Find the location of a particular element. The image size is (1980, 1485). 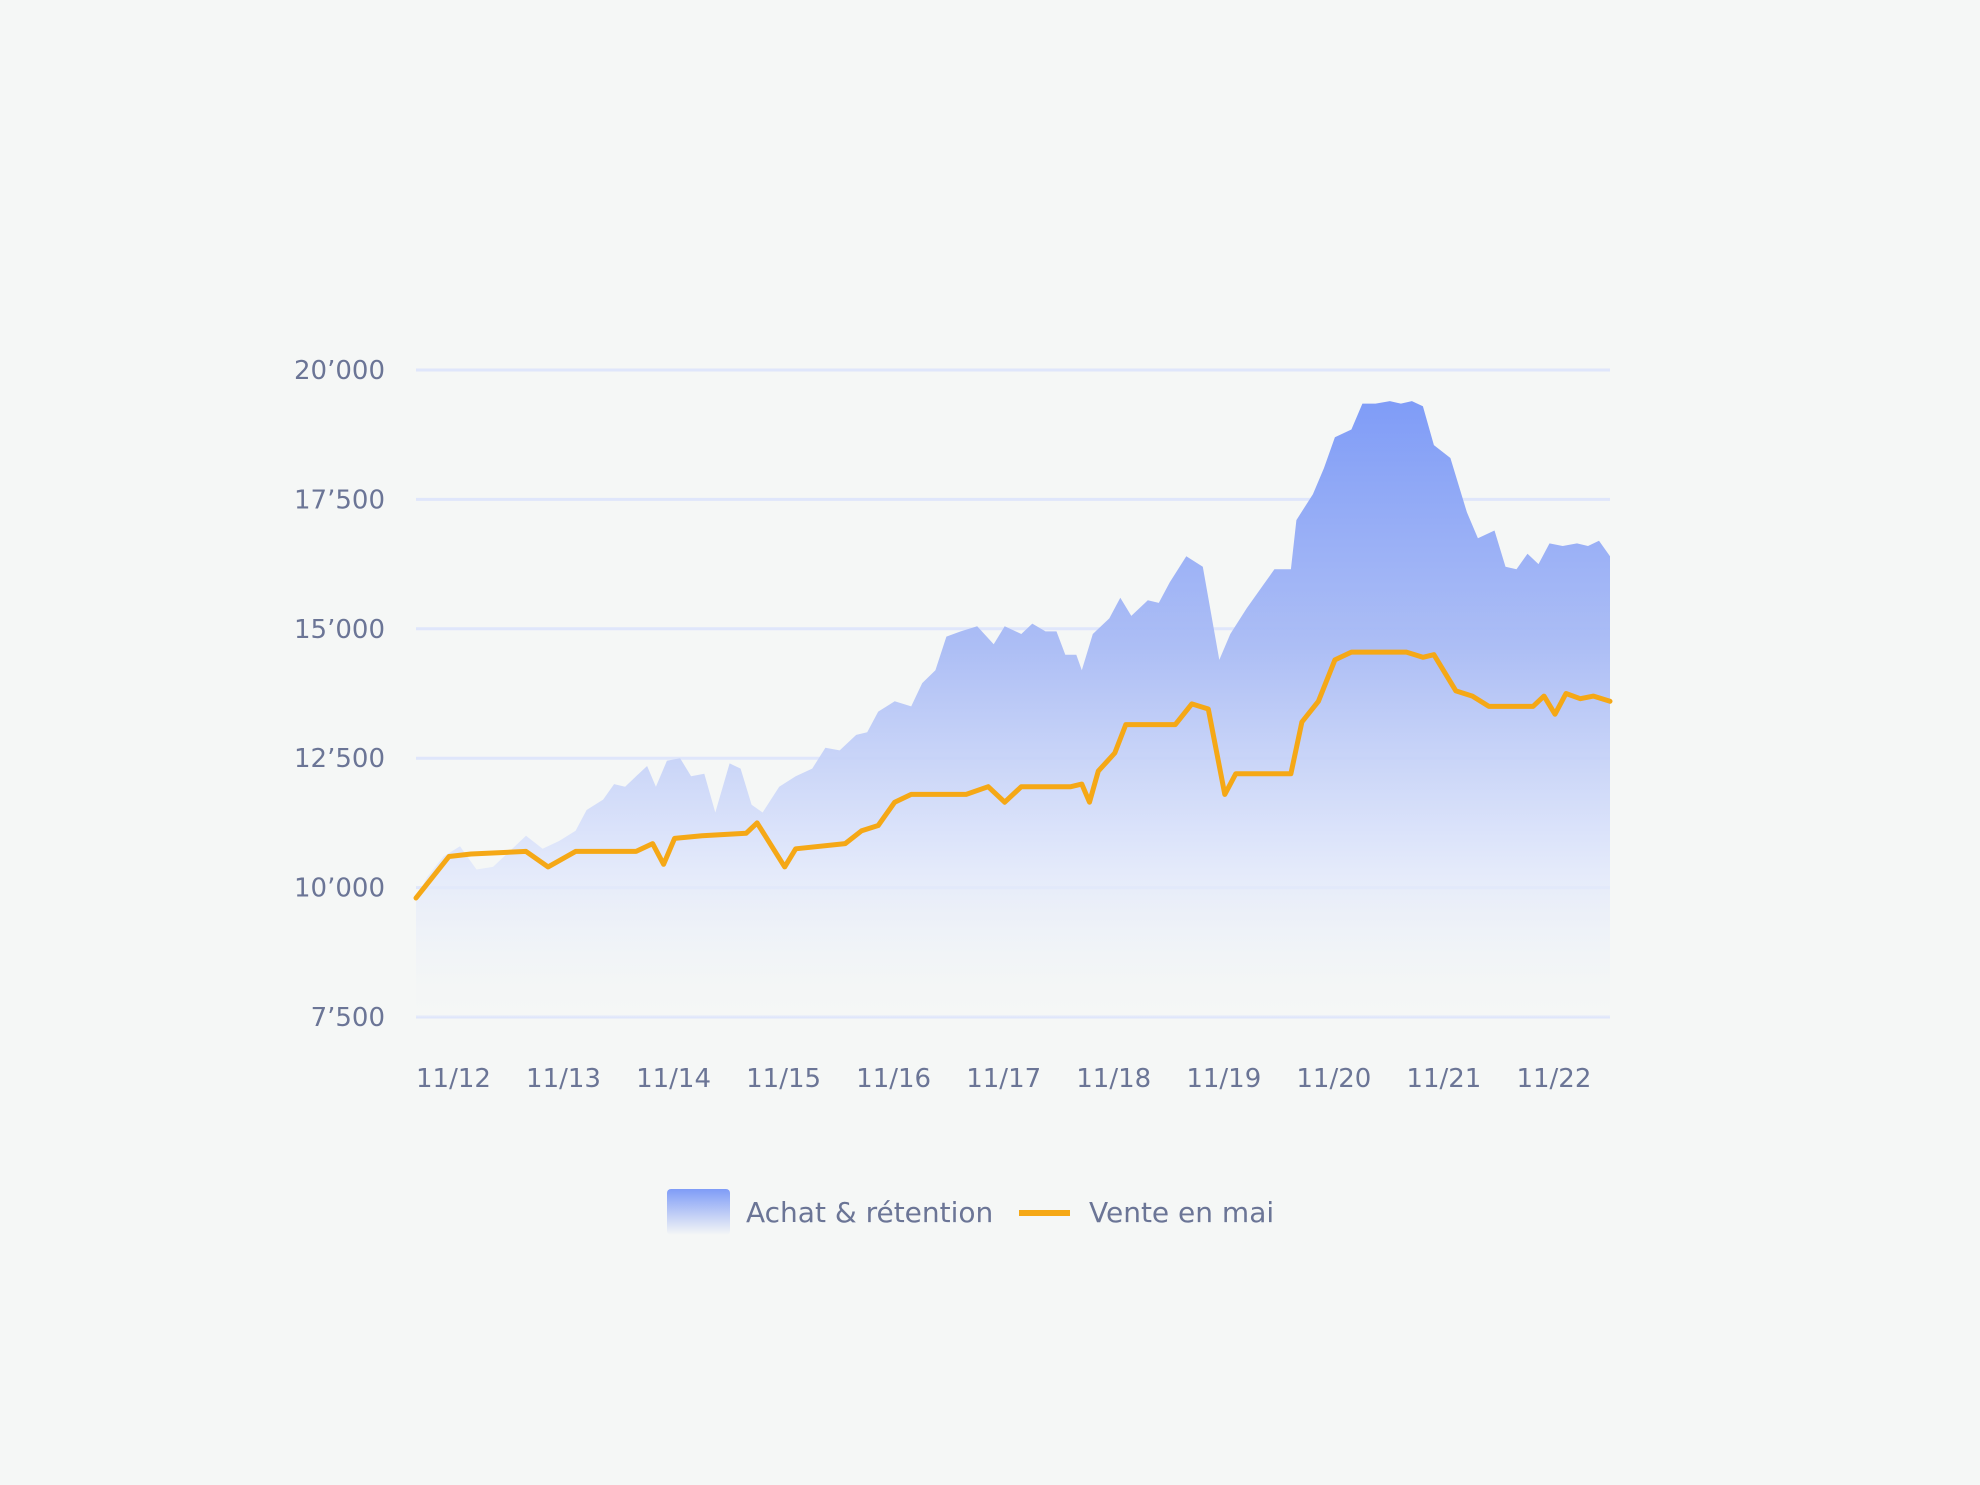

y-axis: 7’500 10’000 12’500 15’000 17’500 20’000 is located at coordinates (339, 694).